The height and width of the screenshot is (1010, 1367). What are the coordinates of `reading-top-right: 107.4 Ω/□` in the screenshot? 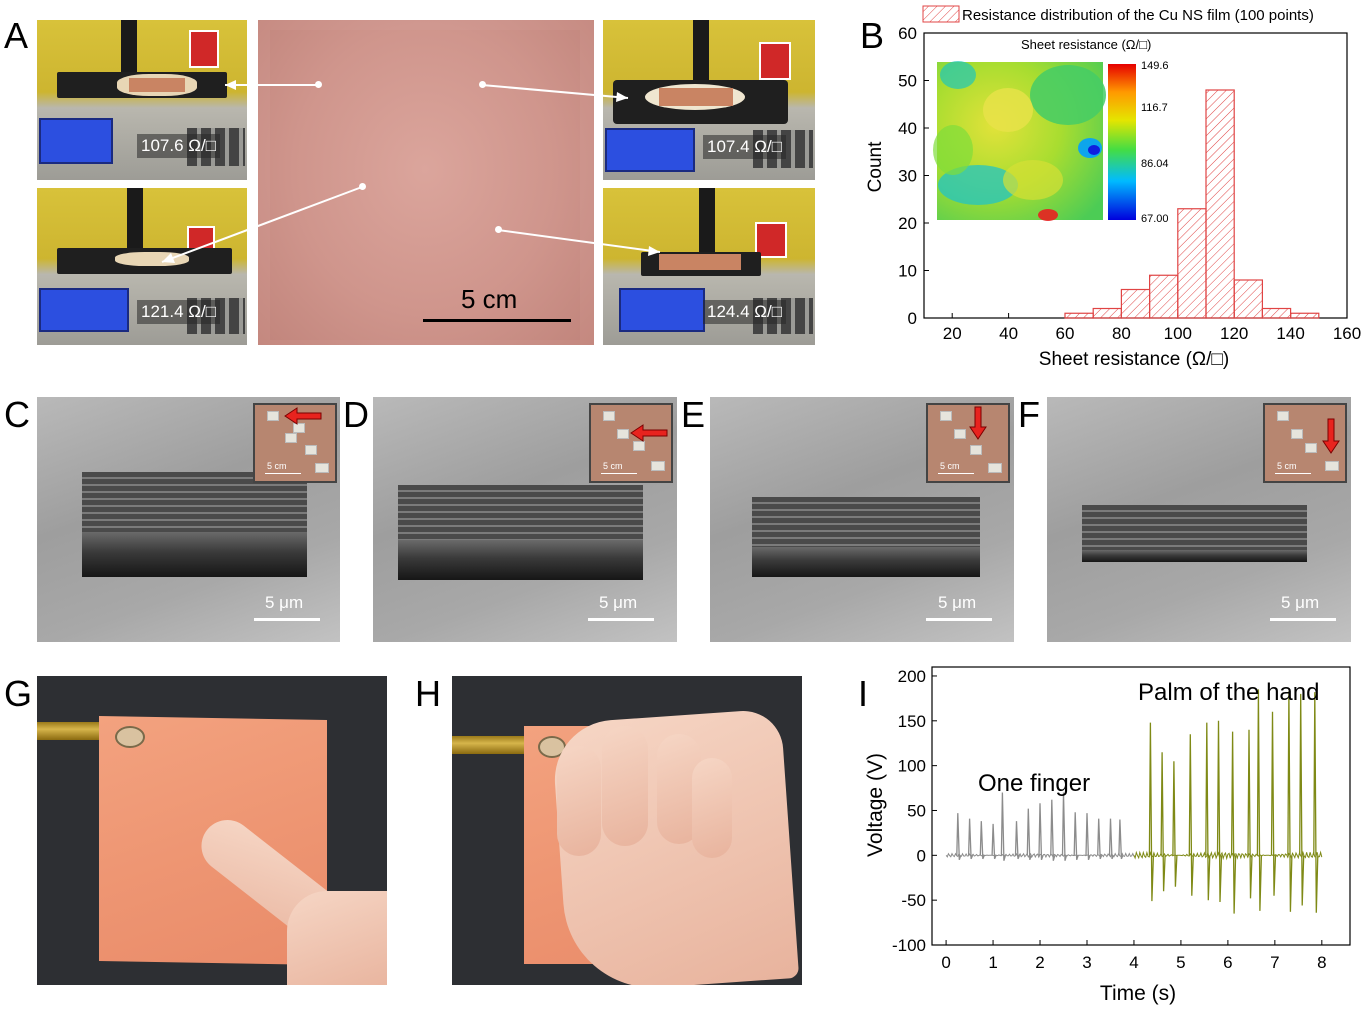 It's located at (744, 147).